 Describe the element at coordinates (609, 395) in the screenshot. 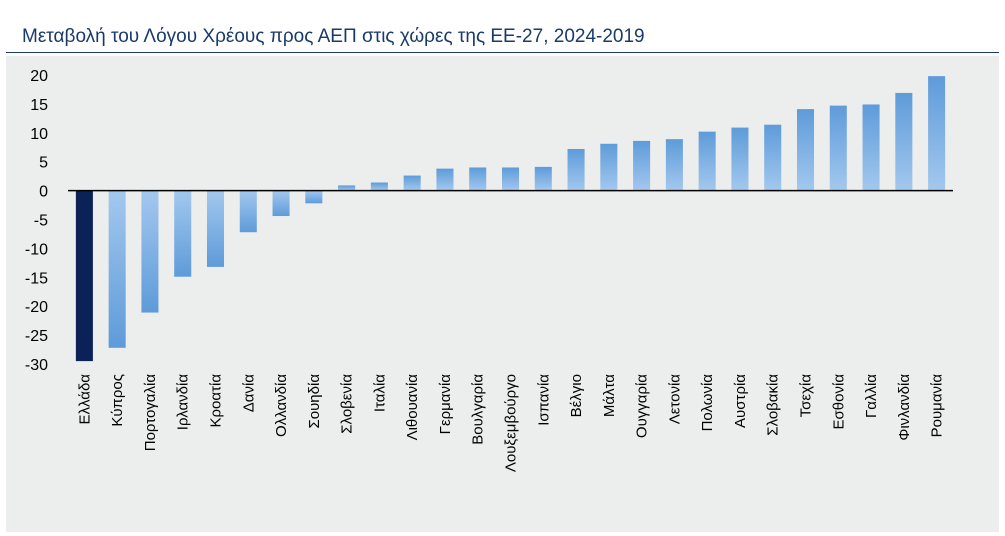

I see `category-label: Μάλτα` at that location.